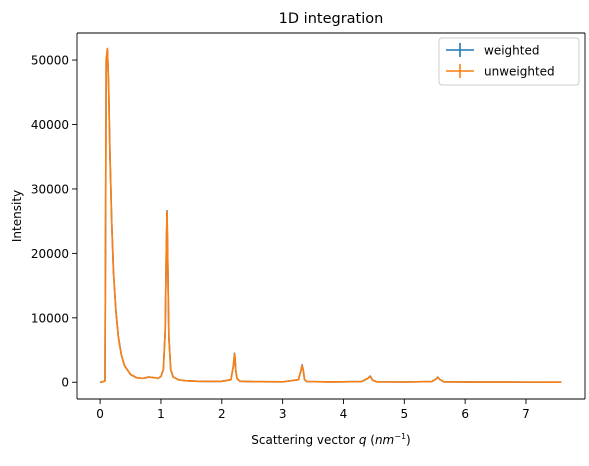  Describe the element at coordinates (65, 383) in the screenshot. I see `y-tick-label: 0` at that location.